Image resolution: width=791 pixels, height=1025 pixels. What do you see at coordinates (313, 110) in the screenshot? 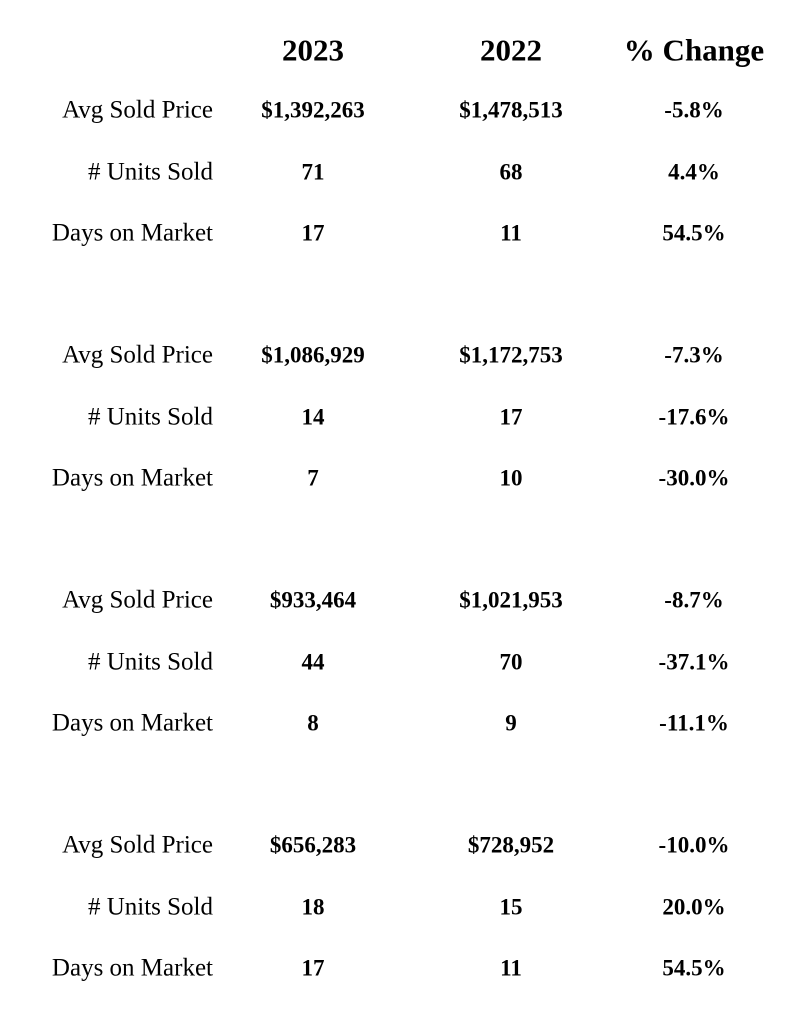
I see `cell-value: $1,392,263` at bounding box center [313, 110].